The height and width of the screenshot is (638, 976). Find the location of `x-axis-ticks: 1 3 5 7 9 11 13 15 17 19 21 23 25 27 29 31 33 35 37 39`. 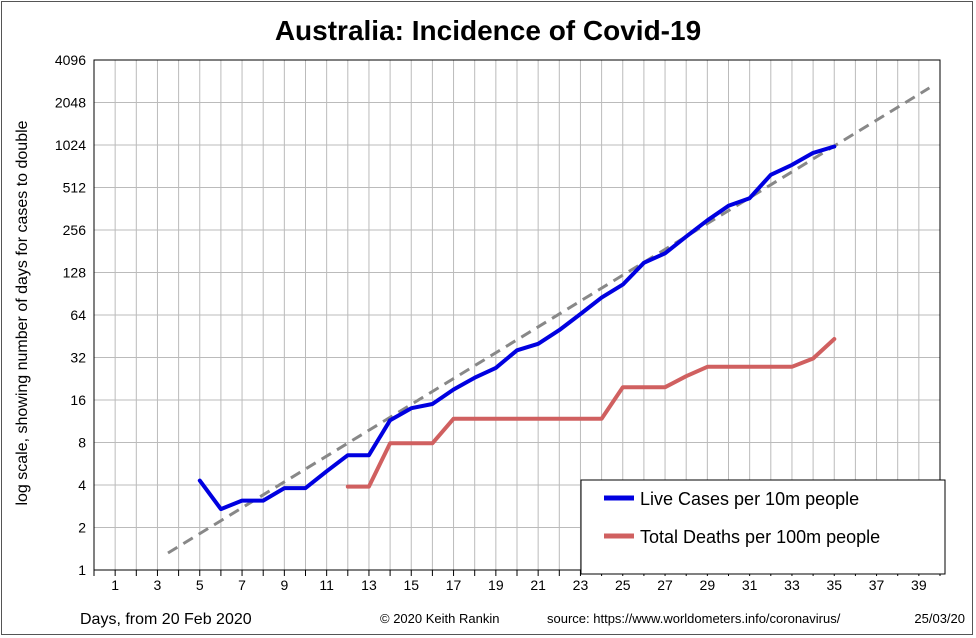

x-axis-ticks: 1 3 5 7 9 11 13 15 17 19 21 23 25 27 29 31 33 35 37 39 is located at coordinates (517, 581).